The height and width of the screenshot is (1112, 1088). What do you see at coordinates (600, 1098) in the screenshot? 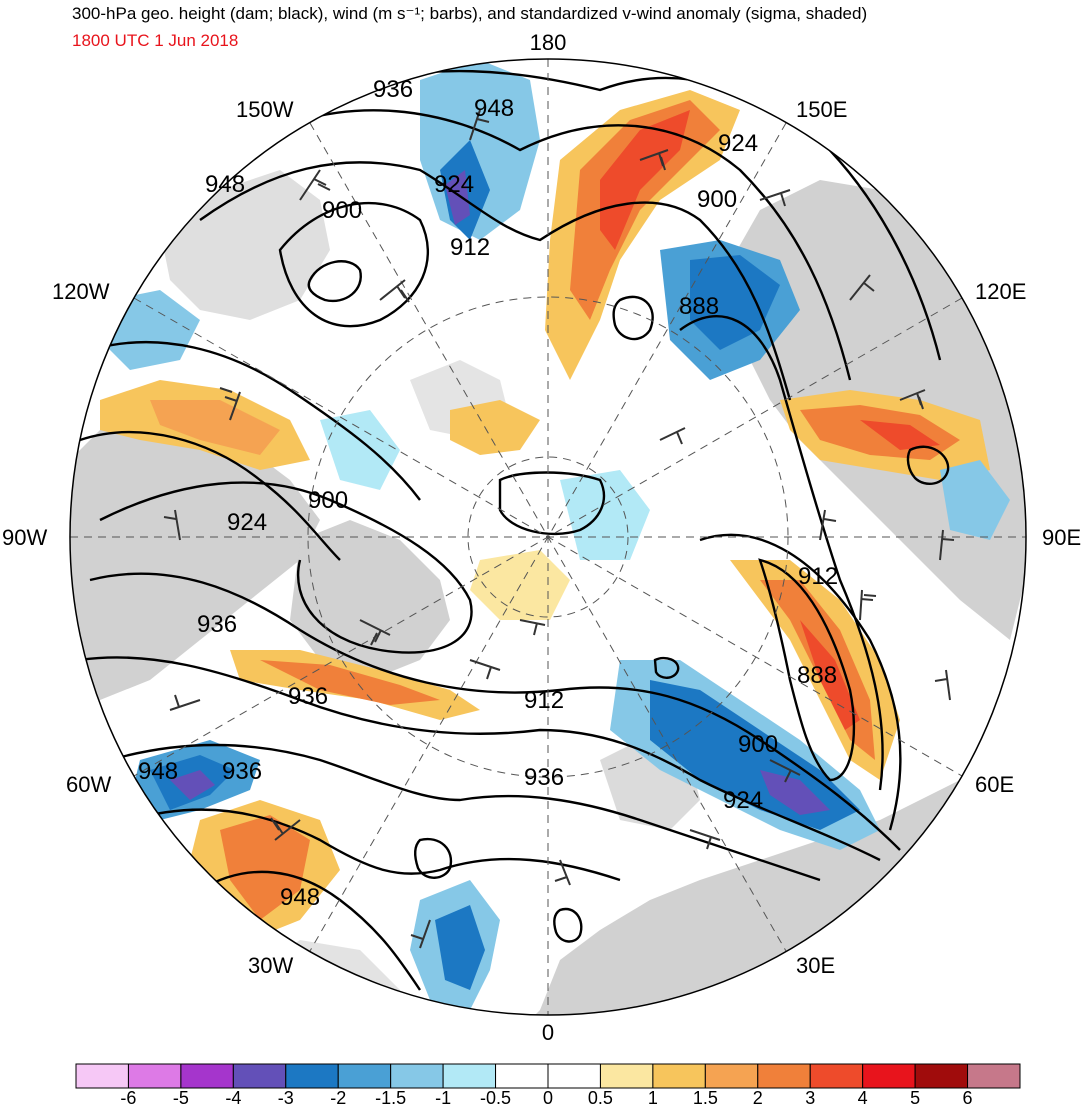
I see `colorbar-tick-label: 0.5` at bounding box center [600, 1098].